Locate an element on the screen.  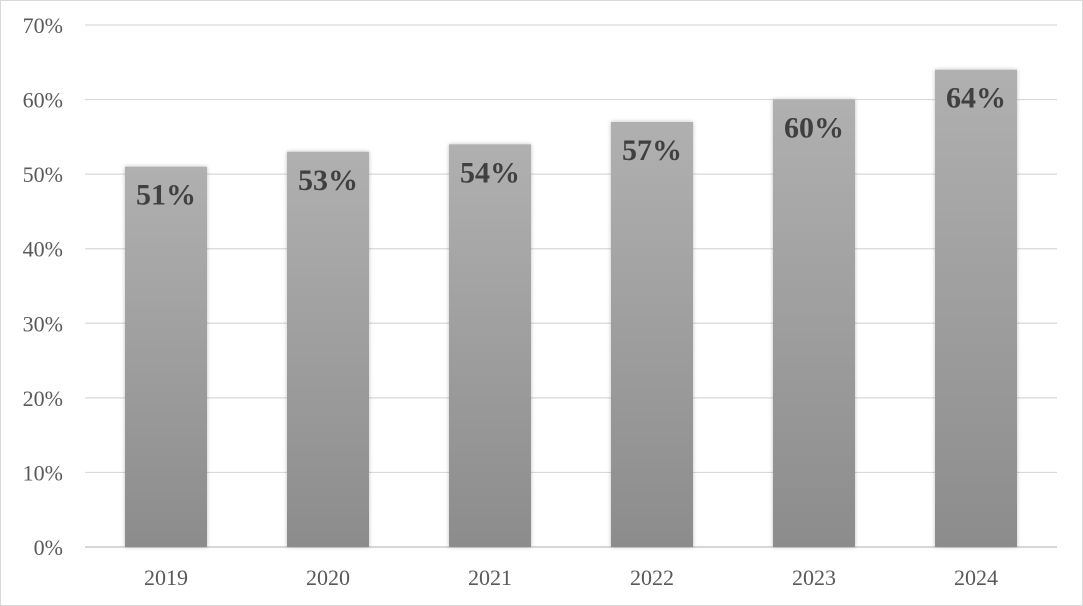
data-label-2024: 64% is located at coordinates (976, 98).